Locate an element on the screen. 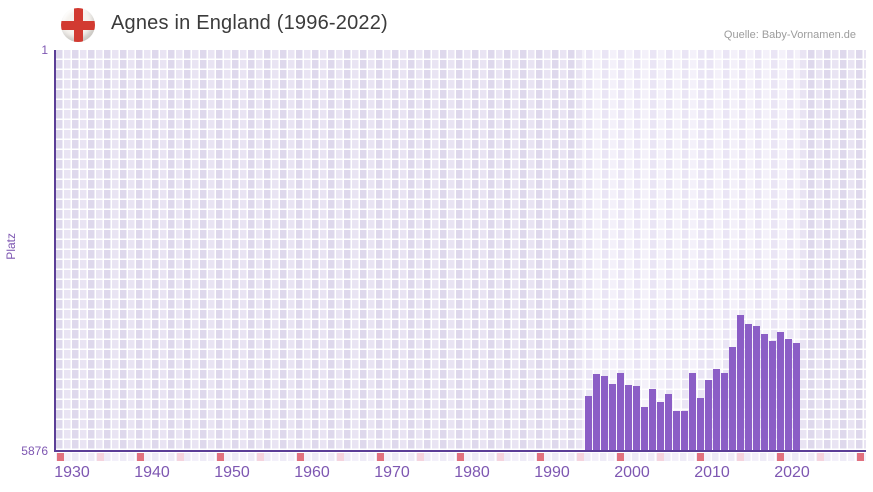  chart-bar-2018 is located at coordinates (764, 392).